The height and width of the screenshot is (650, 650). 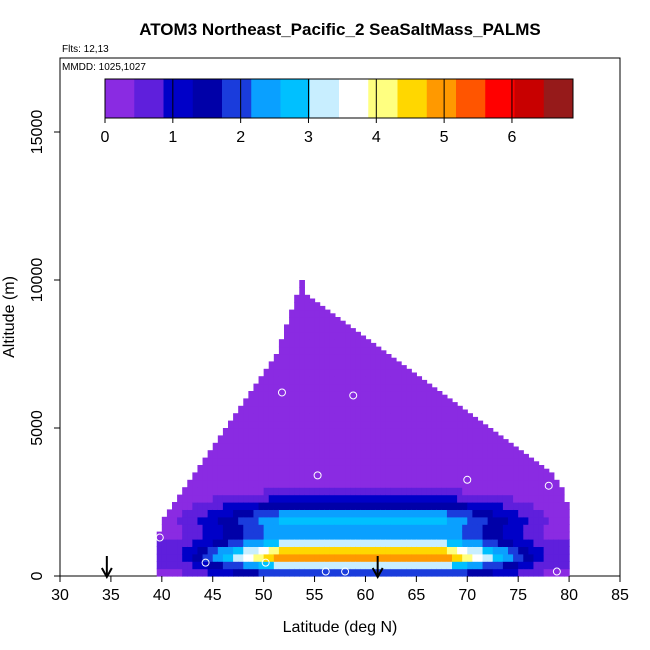 What do you see at coordinates (37, 280) in the screenshot?
I see `y-tick-label: 10000` at bounding box center [37, 280].